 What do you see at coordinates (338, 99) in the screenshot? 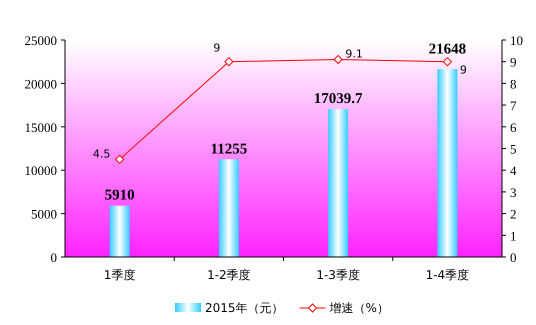
I see `data-label: 17039.7` at bounding box center [338, 99].